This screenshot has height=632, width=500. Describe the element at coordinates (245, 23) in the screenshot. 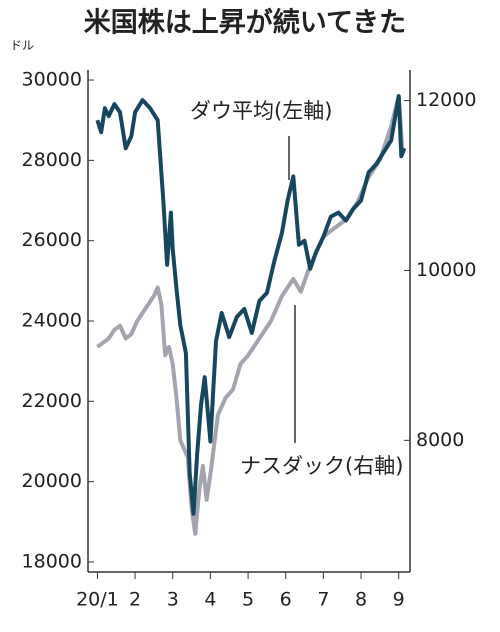

I see `chart-title: 米国株は上昇が続いてきた` at that location.